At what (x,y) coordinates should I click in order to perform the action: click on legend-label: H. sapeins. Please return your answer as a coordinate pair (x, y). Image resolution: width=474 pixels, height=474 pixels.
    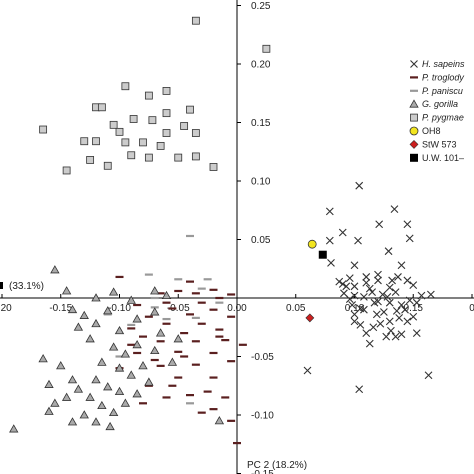
    Looking at the image, I should click on (443, 64).